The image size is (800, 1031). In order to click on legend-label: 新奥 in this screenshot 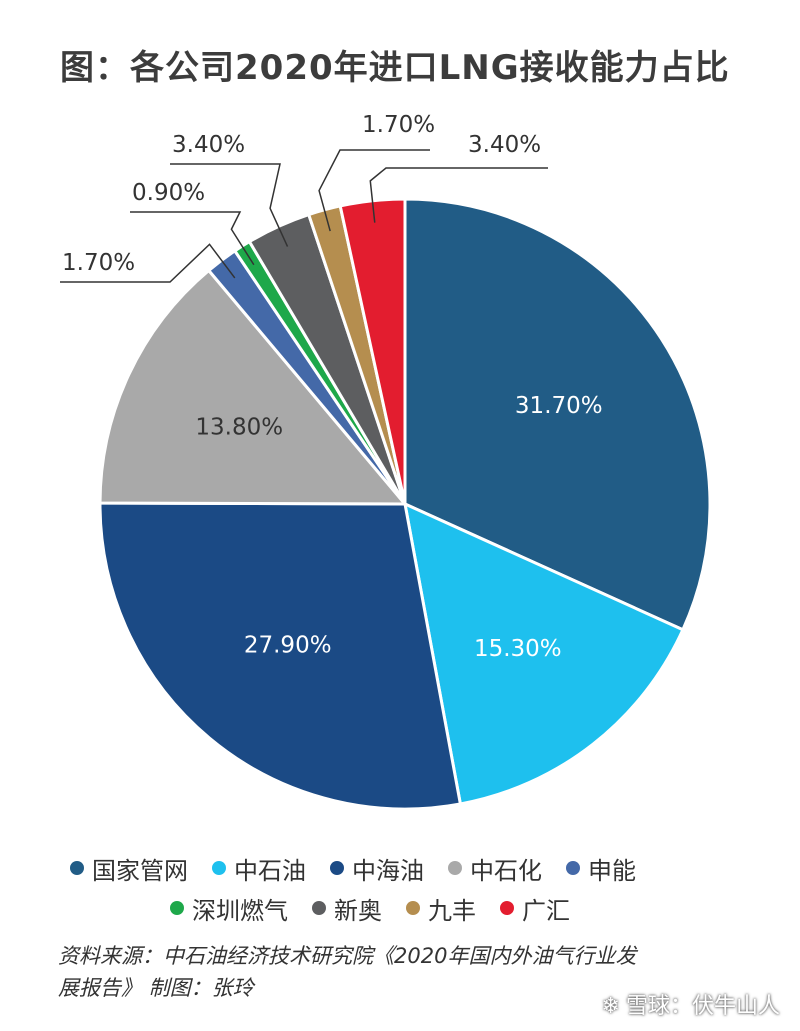, I will do `click(358, 910)`.